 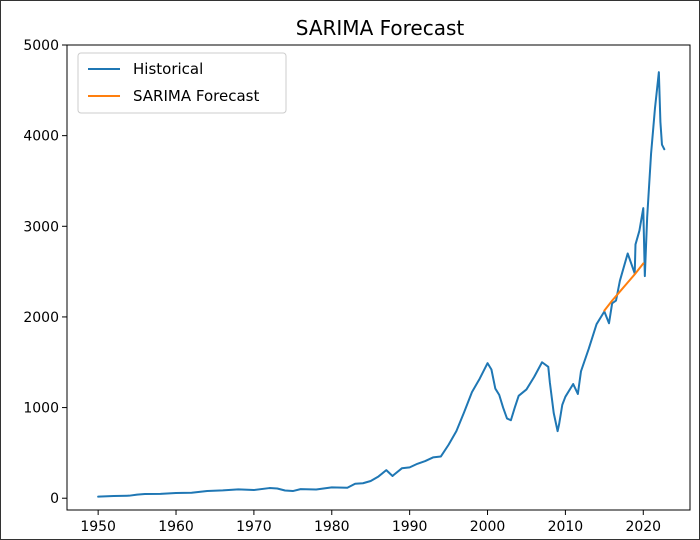 I want to click on y-tick-label: 2000, so click(x=41, y=318).